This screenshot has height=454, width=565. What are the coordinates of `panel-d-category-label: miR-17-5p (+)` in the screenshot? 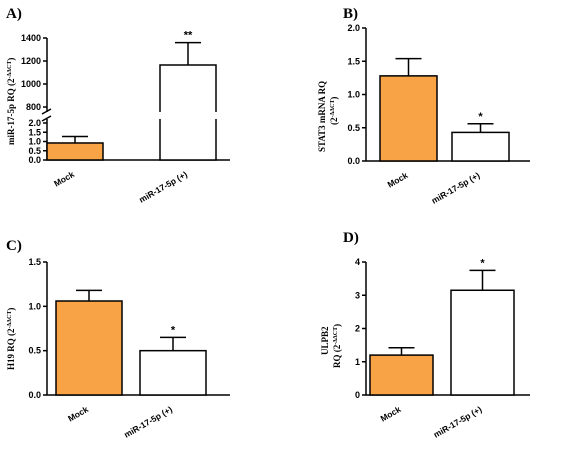 It's located at (458, 422).